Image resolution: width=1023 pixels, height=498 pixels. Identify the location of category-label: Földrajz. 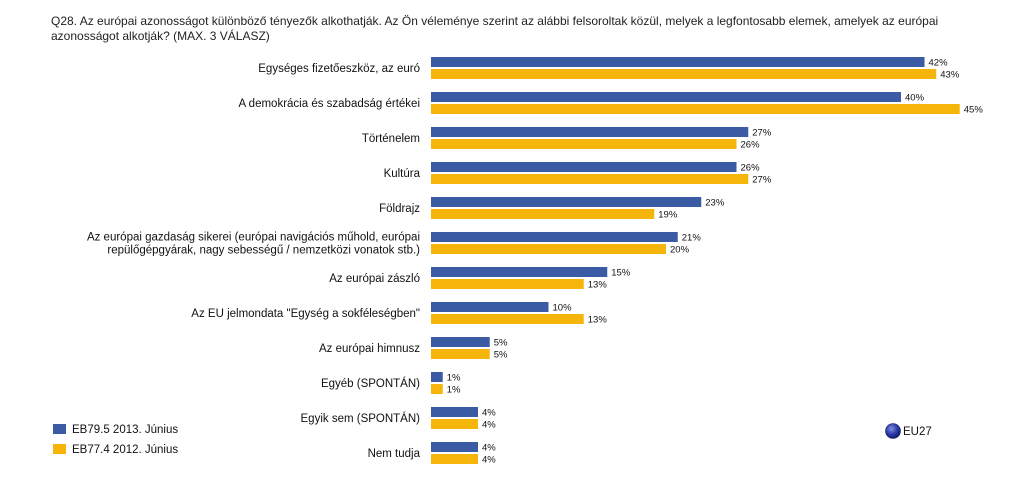
(399, 209).